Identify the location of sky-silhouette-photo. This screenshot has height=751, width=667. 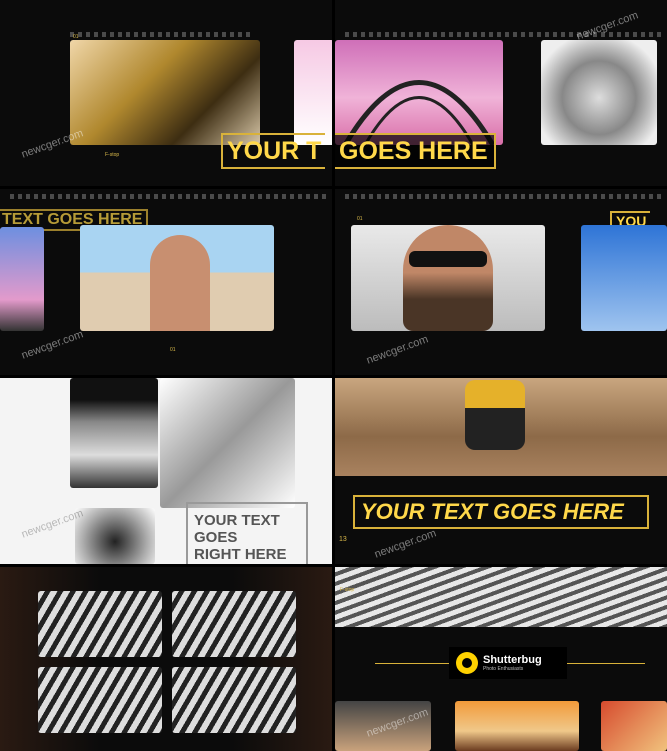
(624, 278).